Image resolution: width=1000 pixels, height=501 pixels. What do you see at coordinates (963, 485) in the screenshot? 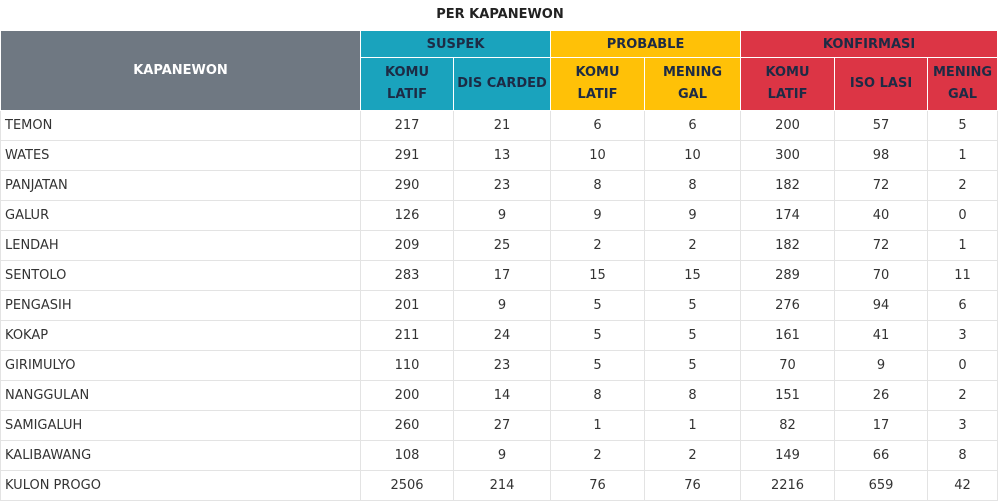
I see `cell-value: 42` at bounding box center [963, 485].